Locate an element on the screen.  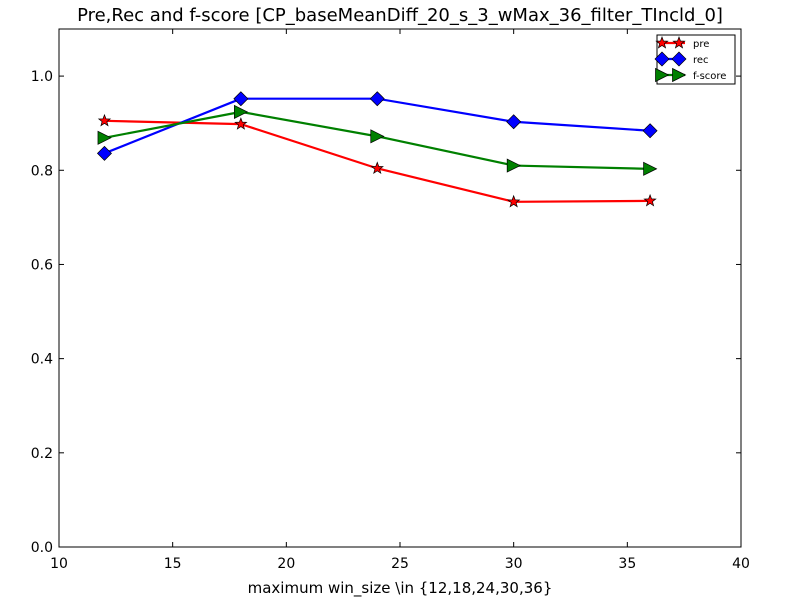
x-tick-label: 15 is located at coordinates (173, 564).